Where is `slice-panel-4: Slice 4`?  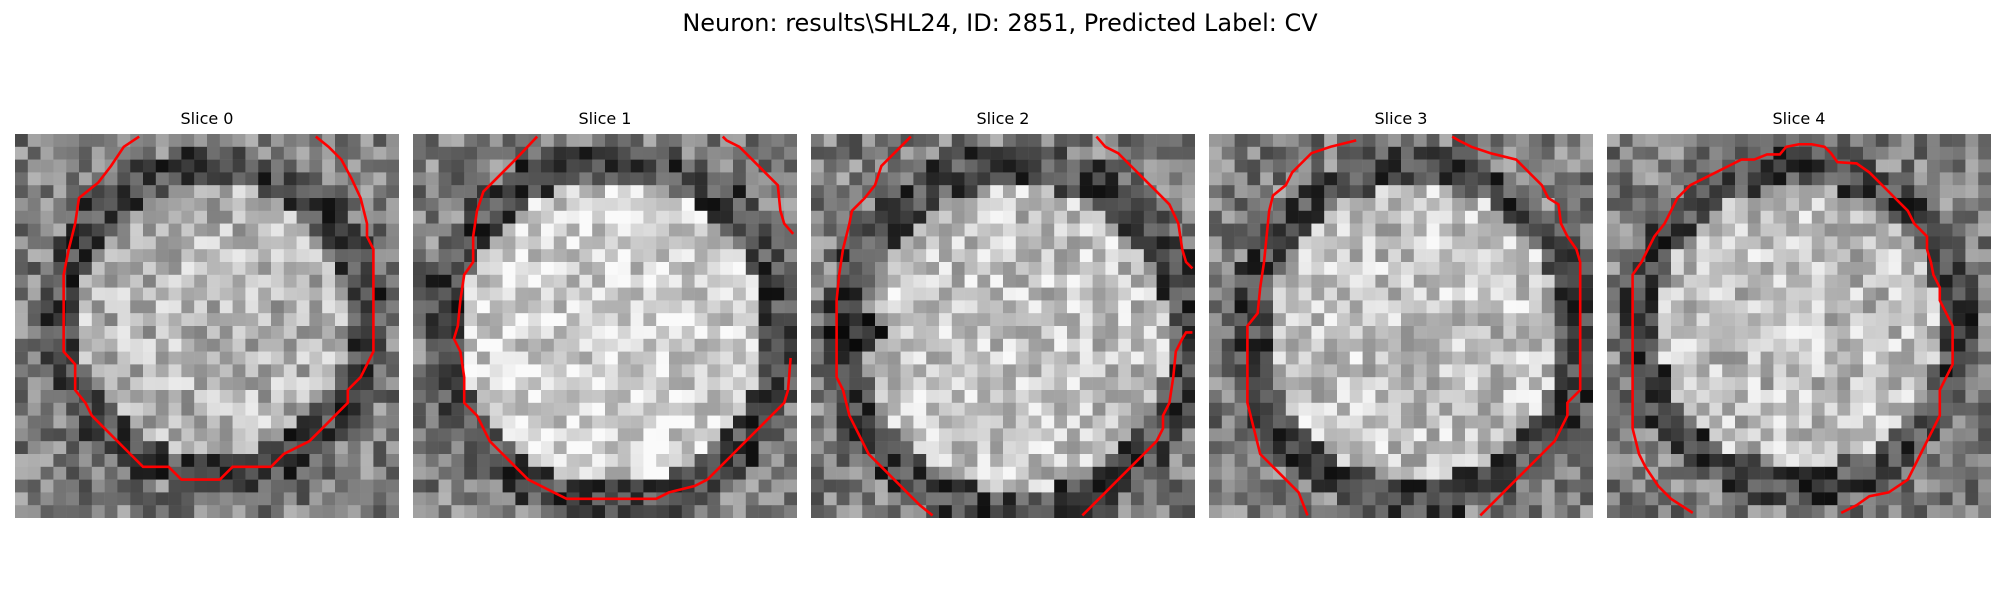
slice-panel-4: Slice 4 is located at coordinates (1799, 313).